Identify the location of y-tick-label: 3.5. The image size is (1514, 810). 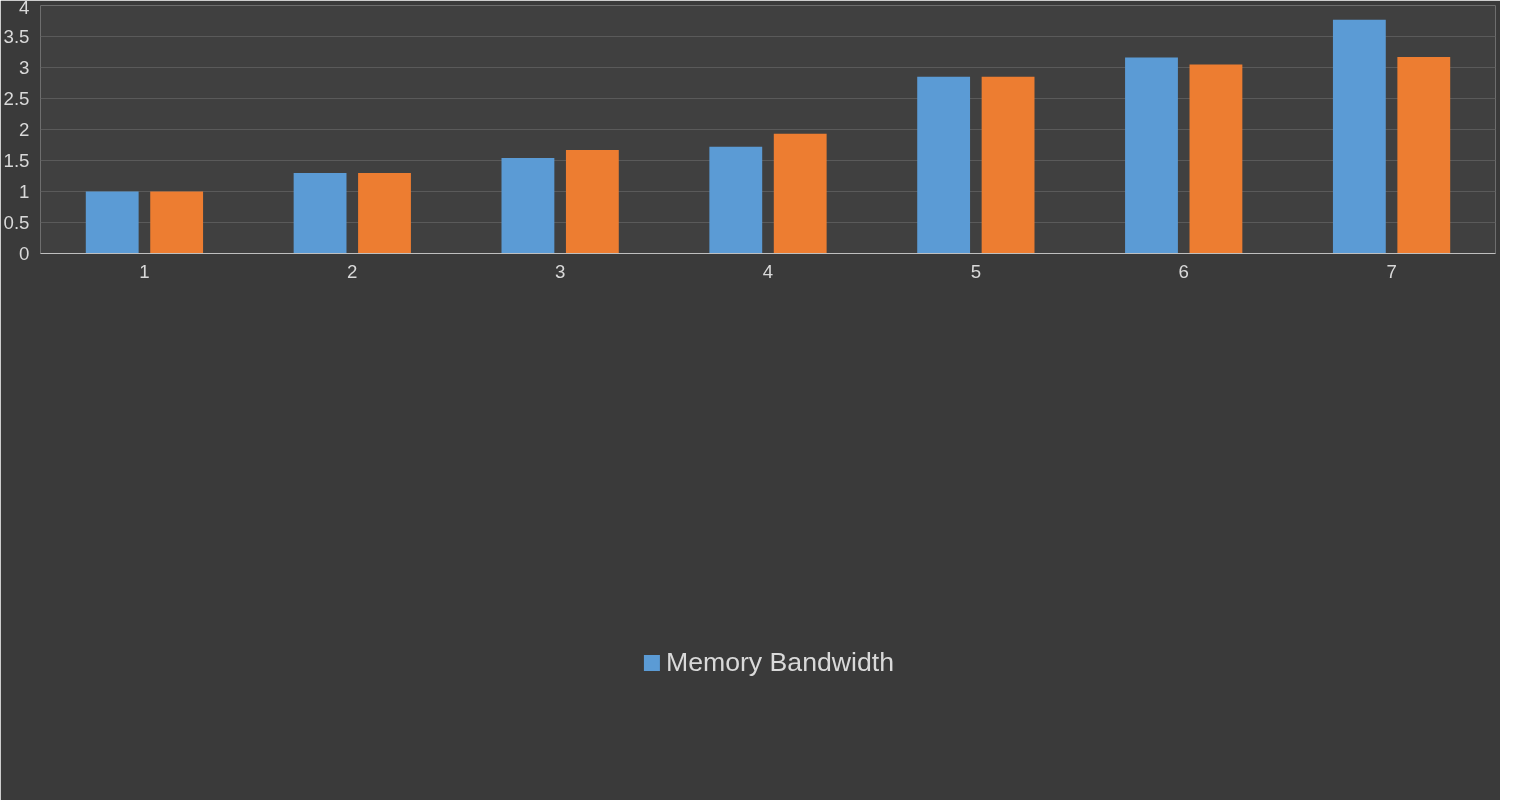
(16, 36).